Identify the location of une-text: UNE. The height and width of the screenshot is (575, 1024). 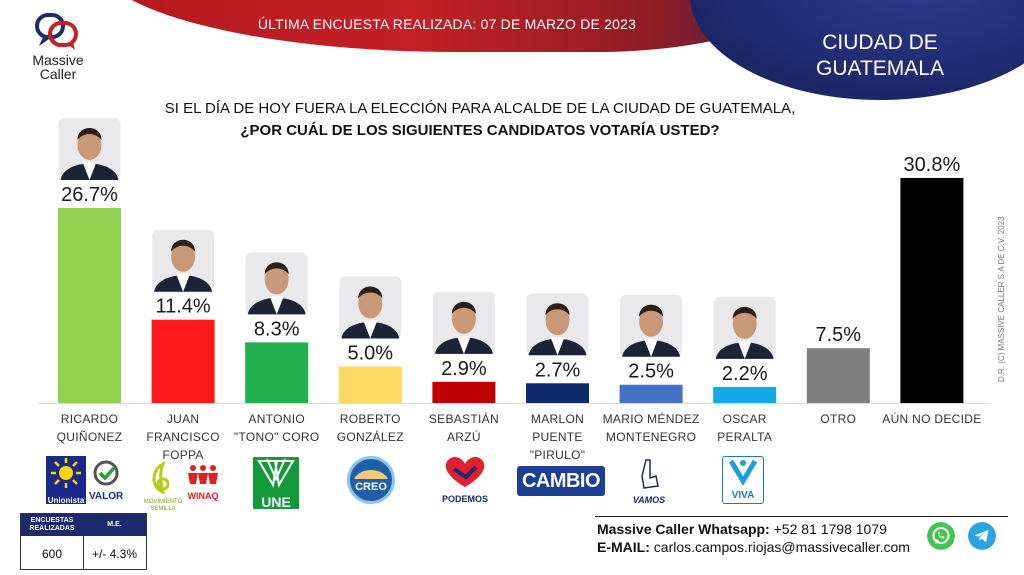
(276, 502).